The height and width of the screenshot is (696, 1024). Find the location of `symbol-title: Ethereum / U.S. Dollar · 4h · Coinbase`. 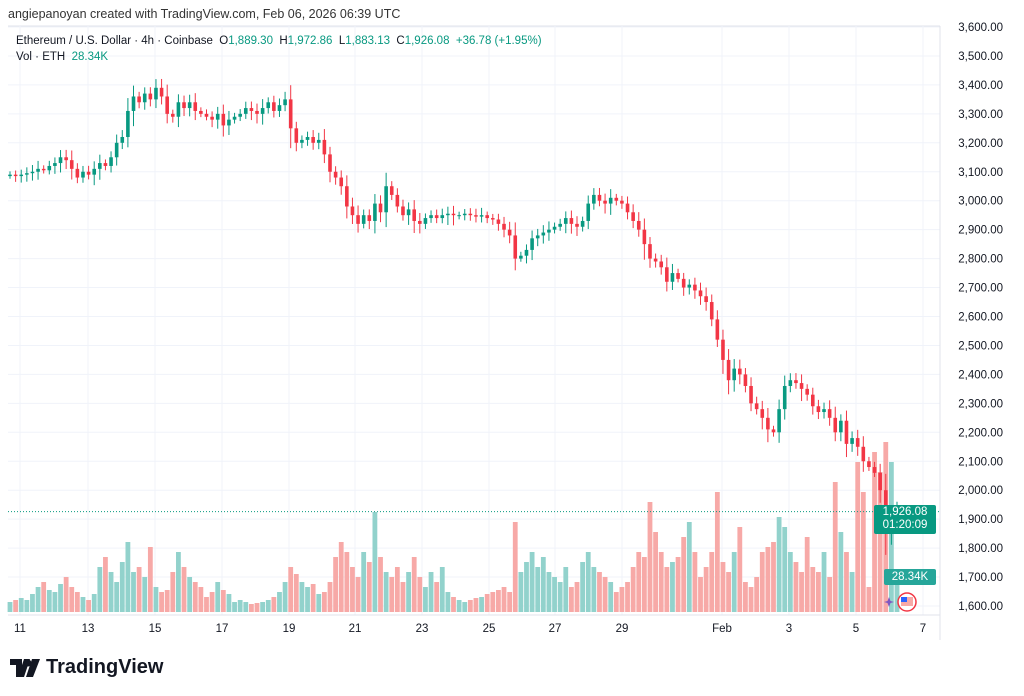

symbol-title: Ethereum / U.S. Dollar · 4h · Coinbase is located at coordinates (114, 41).